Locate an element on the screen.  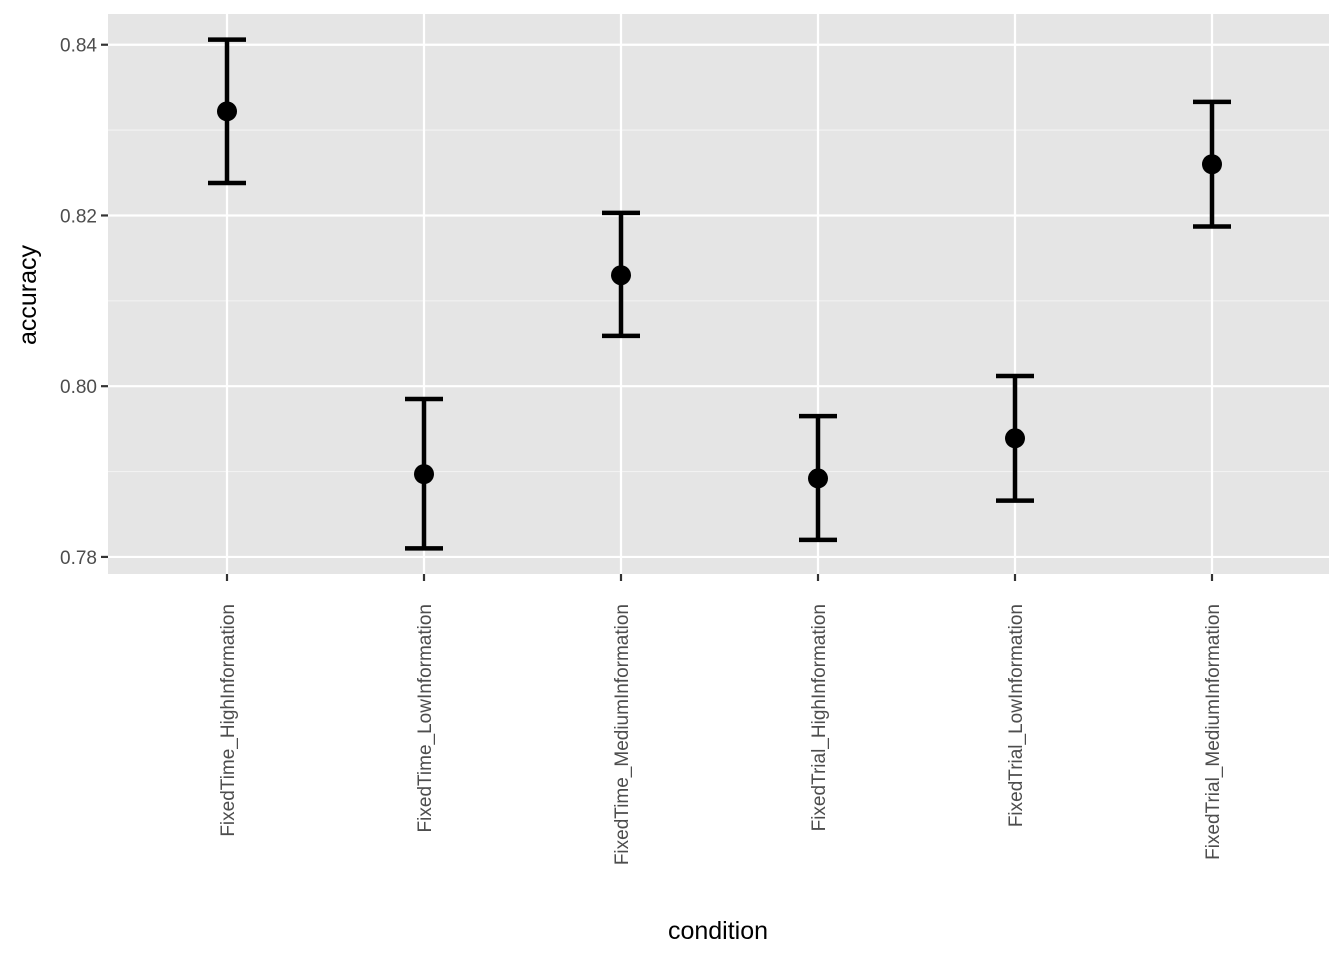
y-tick-label: 0.78 is located at coordinates (78, 558).